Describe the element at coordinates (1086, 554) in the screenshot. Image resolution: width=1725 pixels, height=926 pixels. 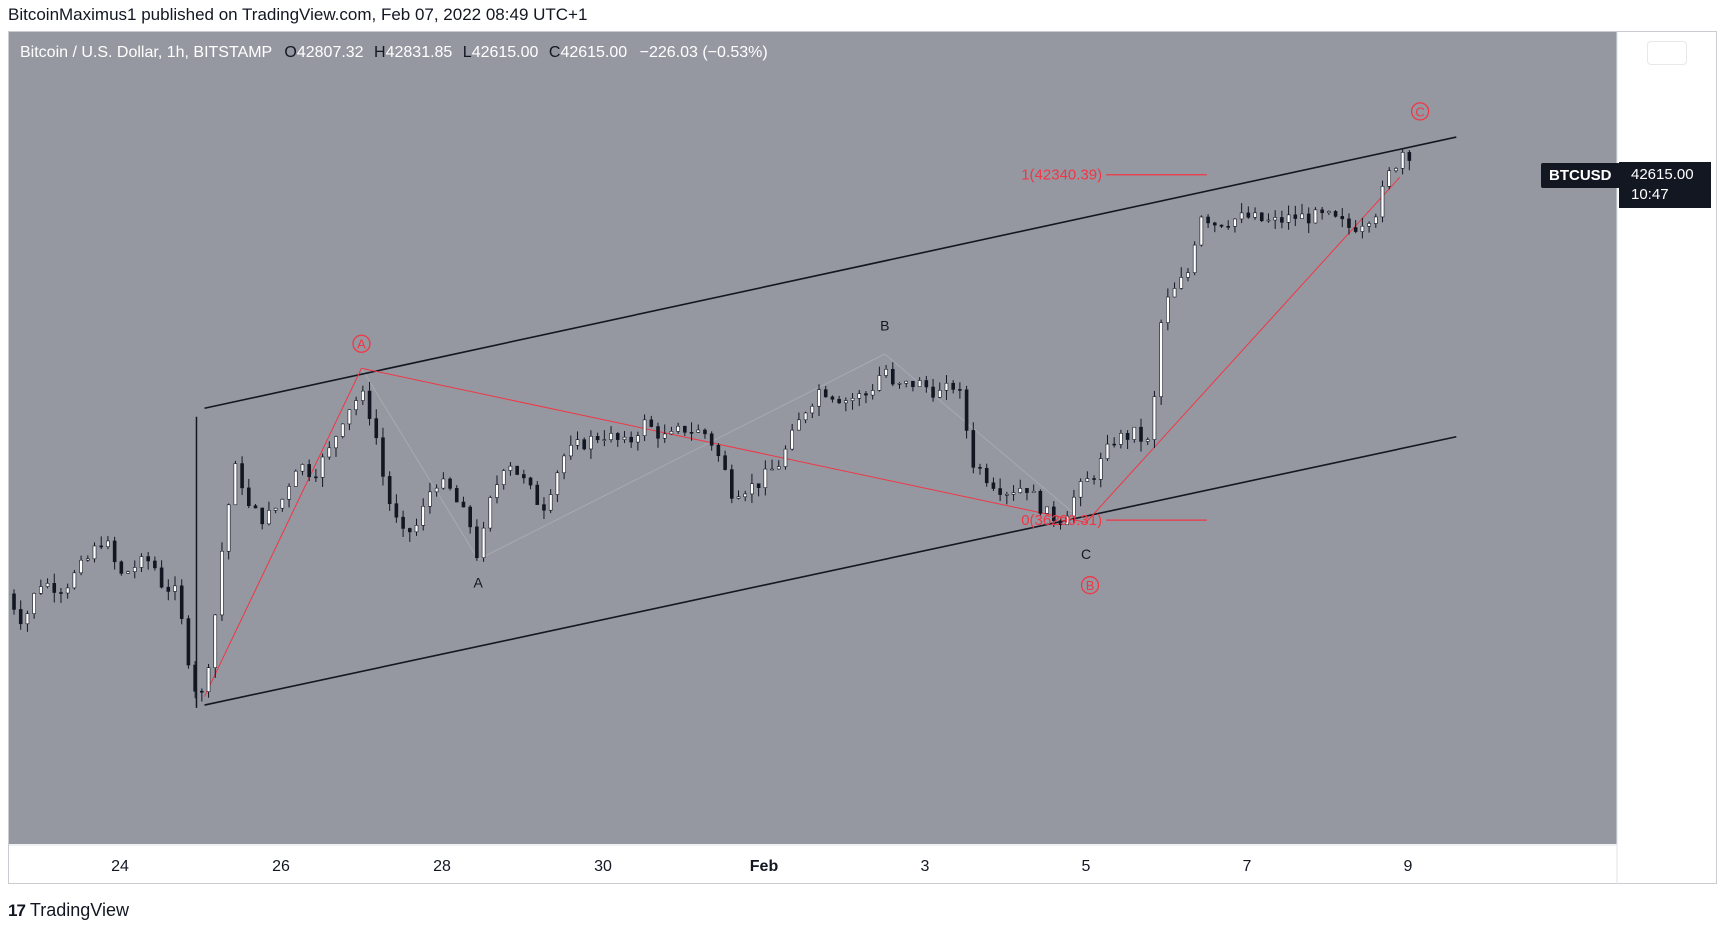
I see `sub-wave-label-5: C` at that location.